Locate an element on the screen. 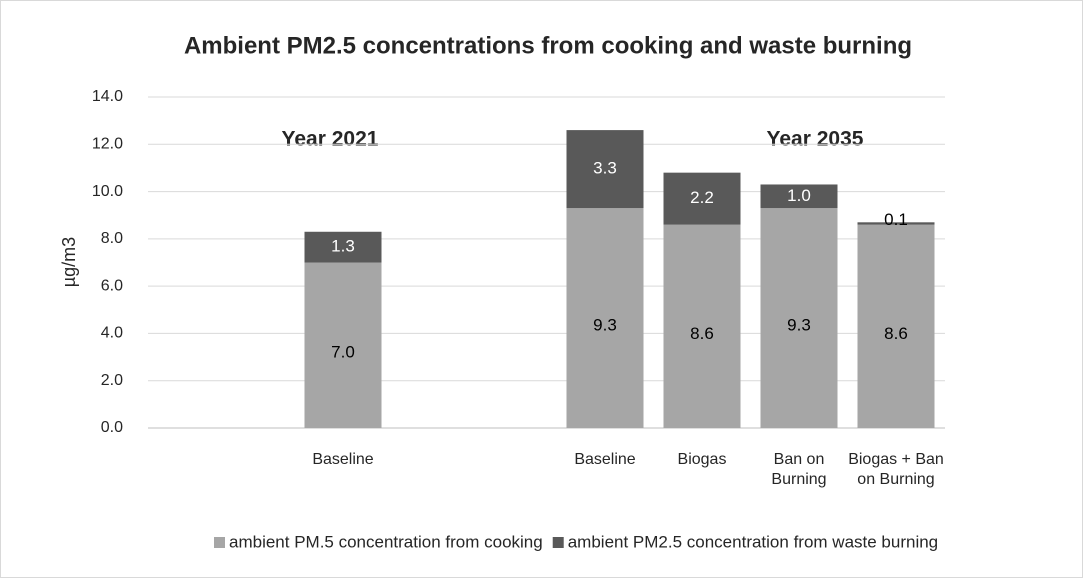 Image resolution: width=1083 pixels, height=578 pixels. data-label: 0.1 is located at coordinates (896, 219).